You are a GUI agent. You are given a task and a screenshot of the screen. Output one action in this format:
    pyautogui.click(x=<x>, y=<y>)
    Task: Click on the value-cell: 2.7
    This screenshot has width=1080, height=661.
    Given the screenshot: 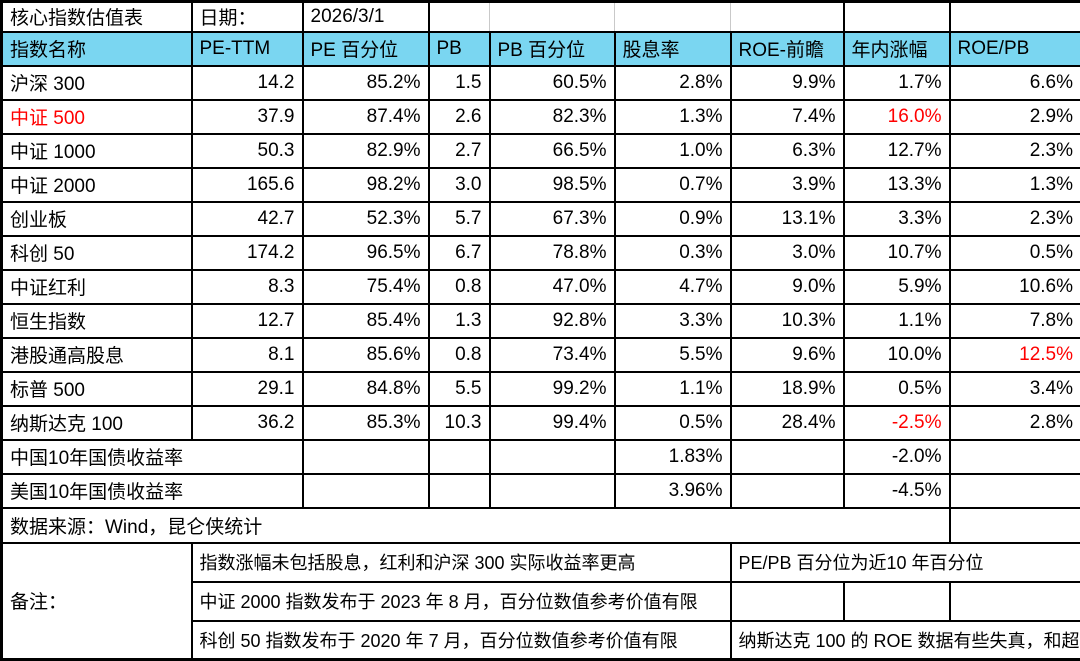 What is the action you would take?
    pyautogui.click(x=459, y=151)
    